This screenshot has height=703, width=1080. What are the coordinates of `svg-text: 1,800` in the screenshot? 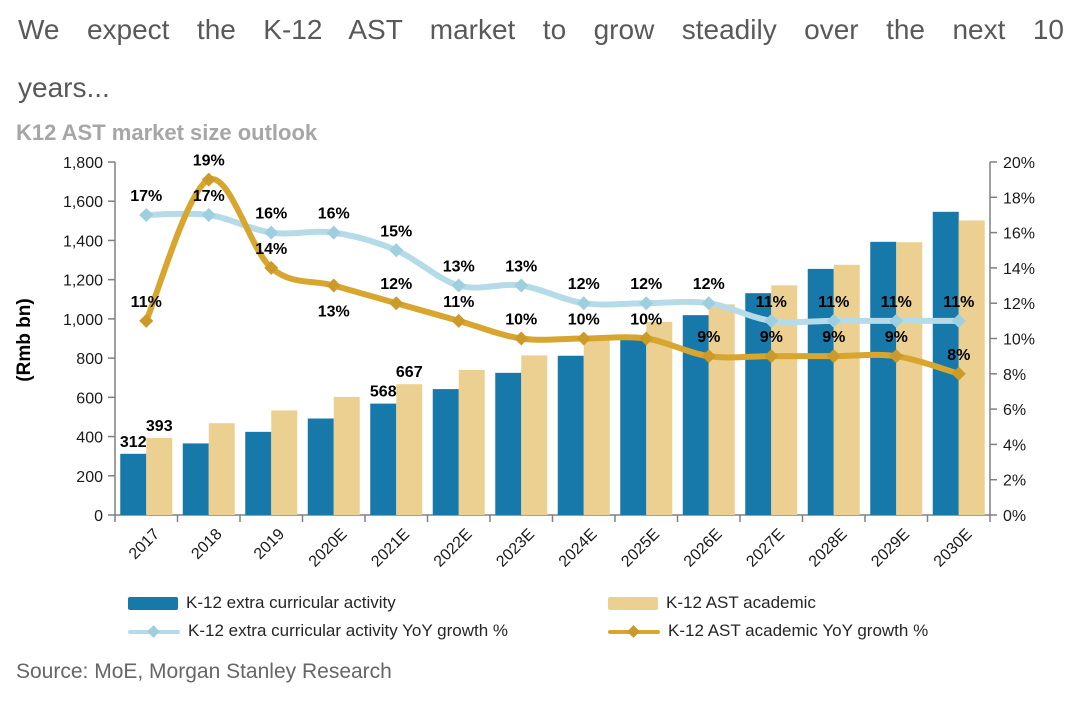 It's located at (83, 163).